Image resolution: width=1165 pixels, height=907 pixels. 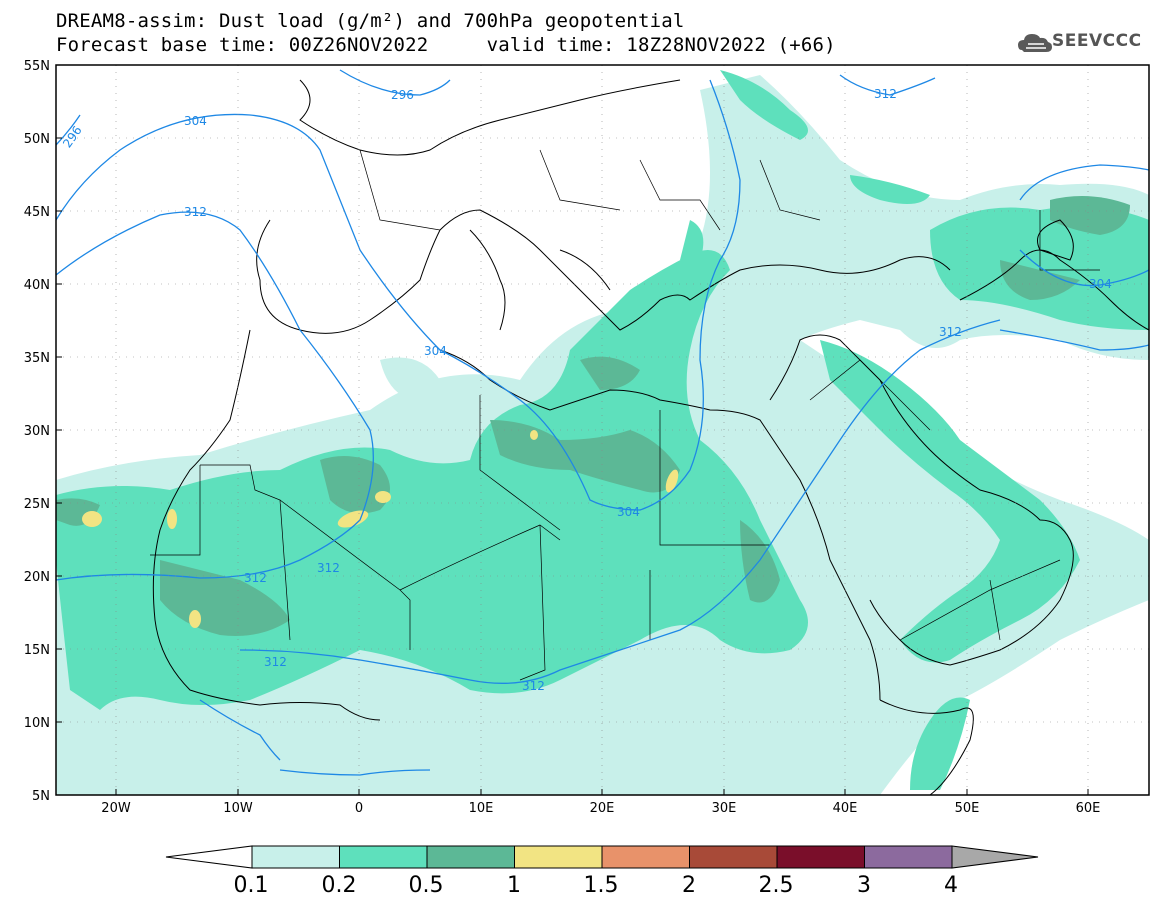 What do you see at coordinates (887, 85) in the screenshot?
I see `contour-312-north` at bounding box center [887, 85].